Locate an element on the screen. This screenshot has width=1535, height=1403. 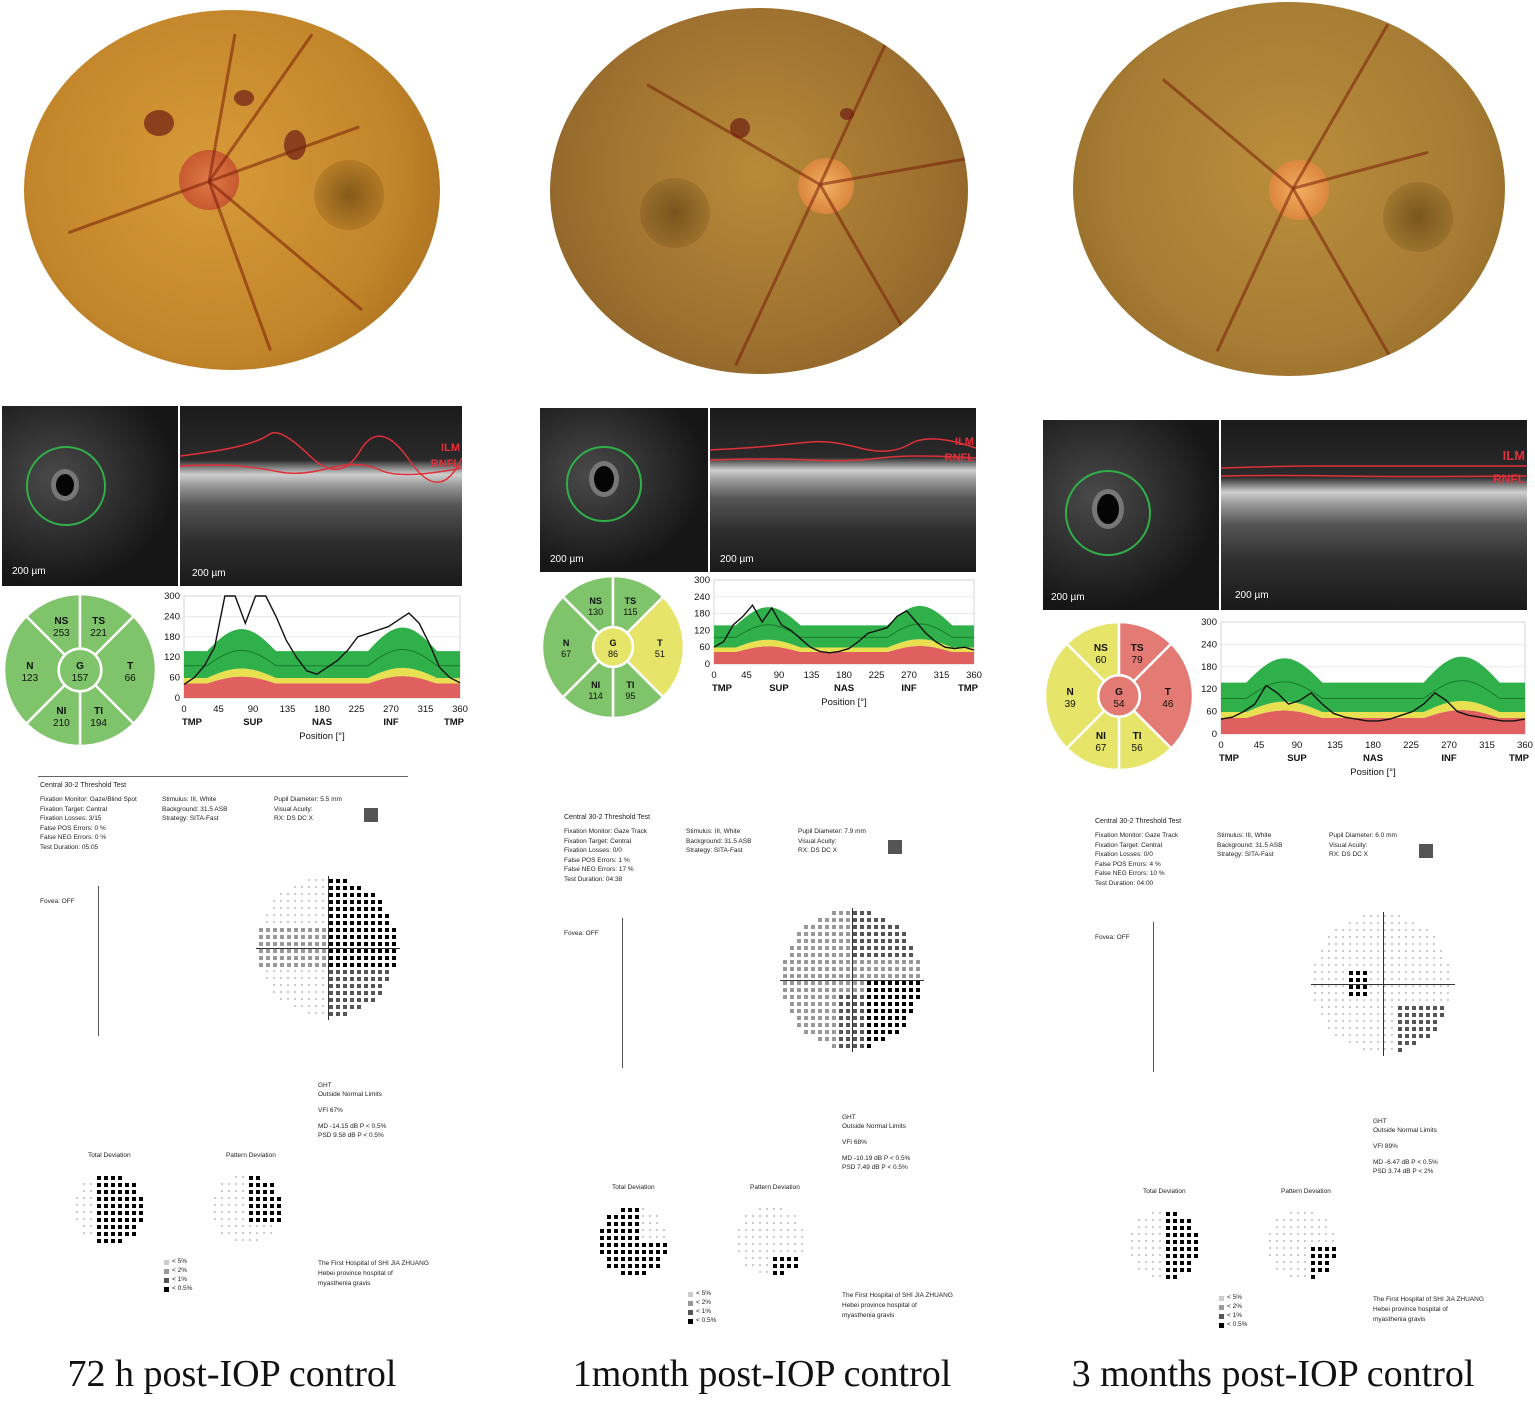
panel-caption: 1month post-IOP control is located at coordinates (762, 1374).